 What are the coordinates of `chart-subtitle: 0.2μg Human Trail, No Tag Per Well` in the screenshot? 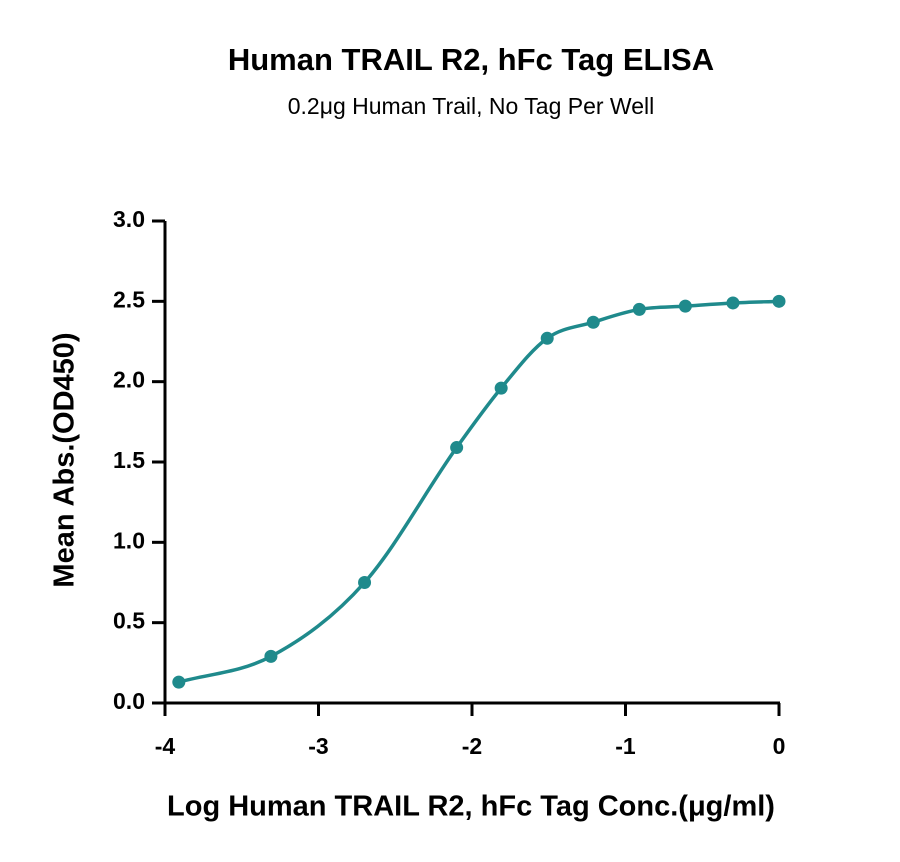 It's located at (471, 106).